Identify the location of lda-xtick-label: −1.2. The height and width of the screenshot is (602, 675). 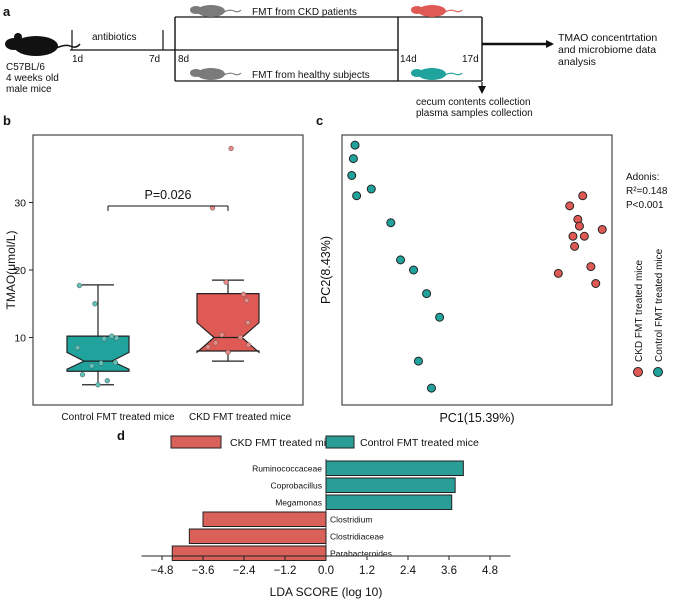
(285, 571).